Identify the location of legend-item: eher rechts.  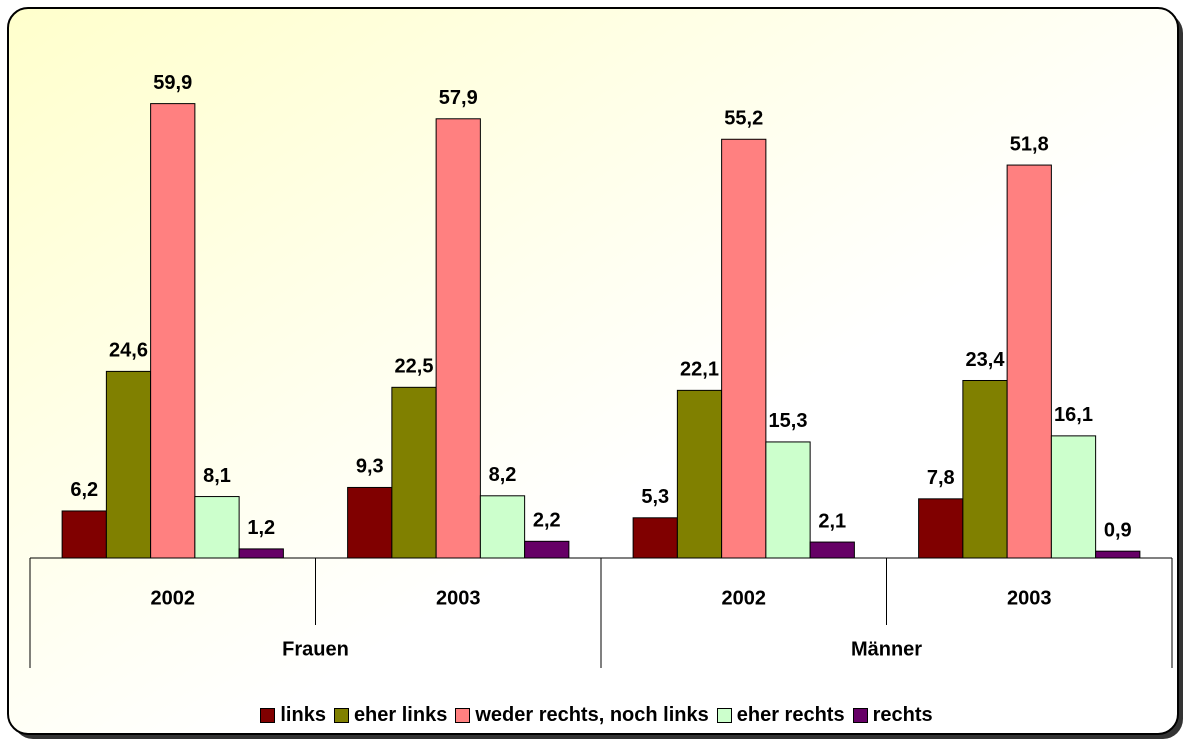
(780, 715).